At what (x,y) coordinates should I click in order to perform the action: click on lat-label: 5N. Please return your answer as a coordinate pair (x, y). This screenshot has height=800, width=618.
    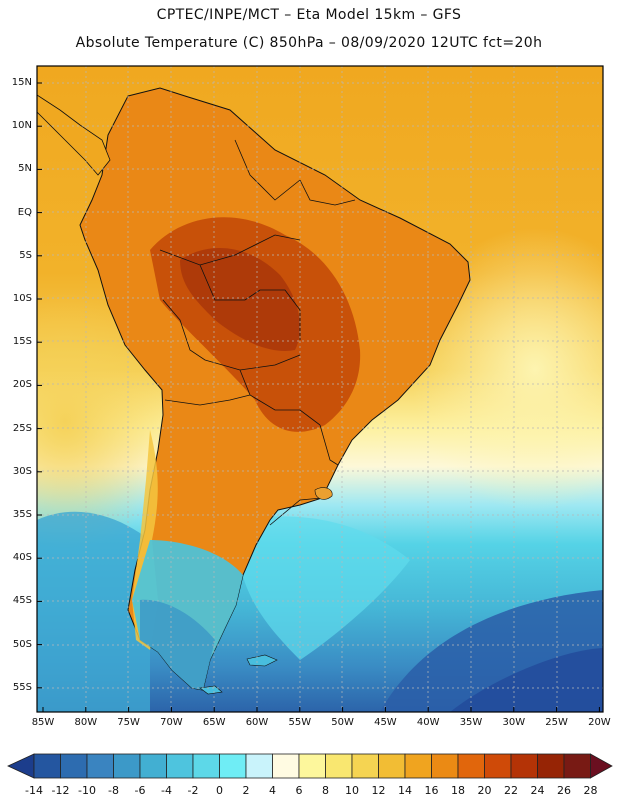
    Looking at the image, I should click on (25, 169).